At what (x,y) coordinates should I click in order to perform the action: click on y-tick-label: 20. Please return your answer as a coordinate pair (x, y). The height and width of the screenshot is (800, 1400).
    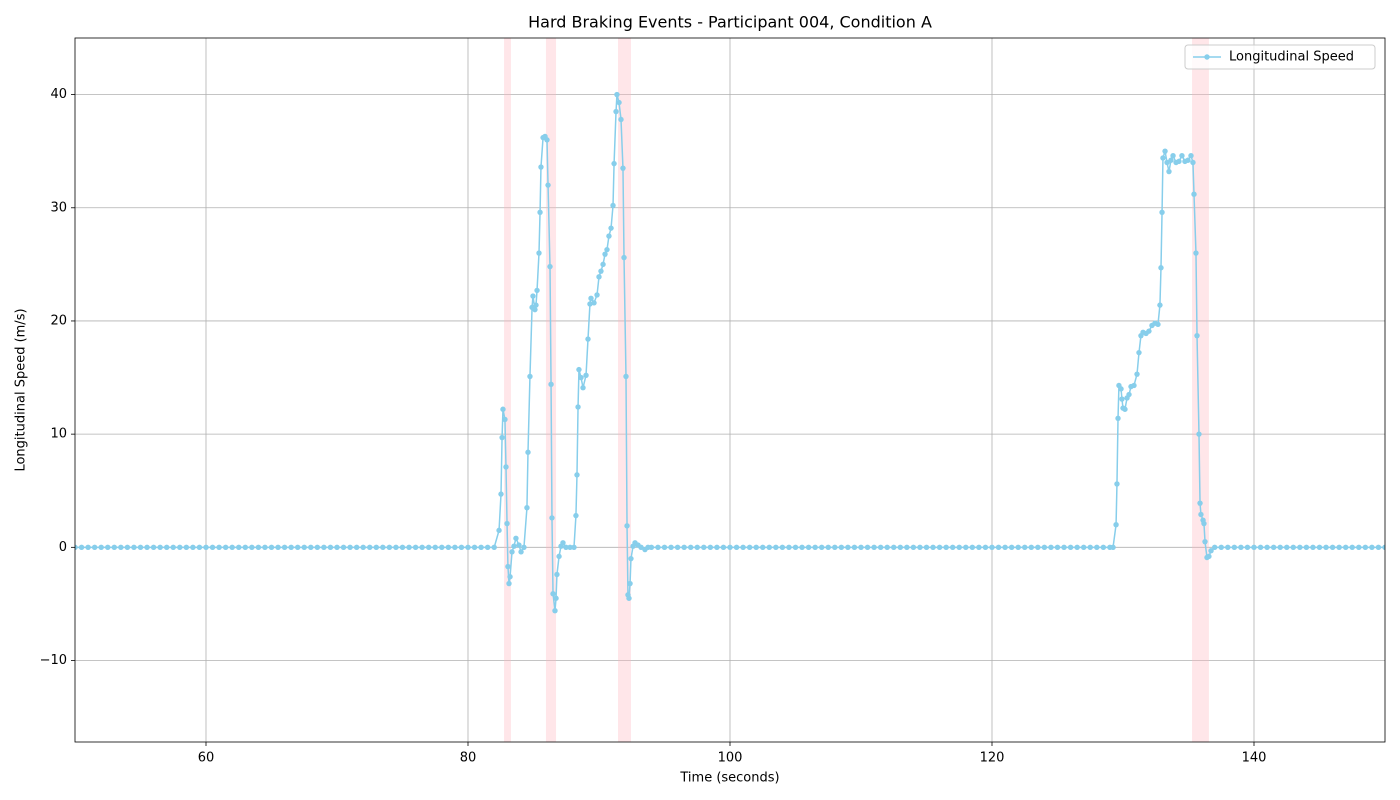
    Looking at the image, I should click on (58, 320).